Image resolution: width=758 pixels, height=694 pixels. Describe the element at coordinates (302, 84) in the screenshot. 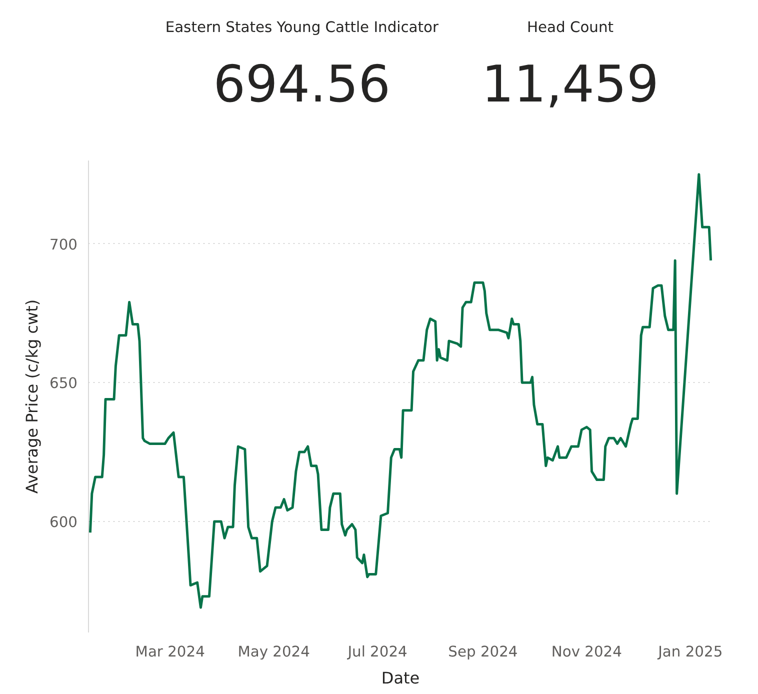

I see `text: 694.56` at that location.